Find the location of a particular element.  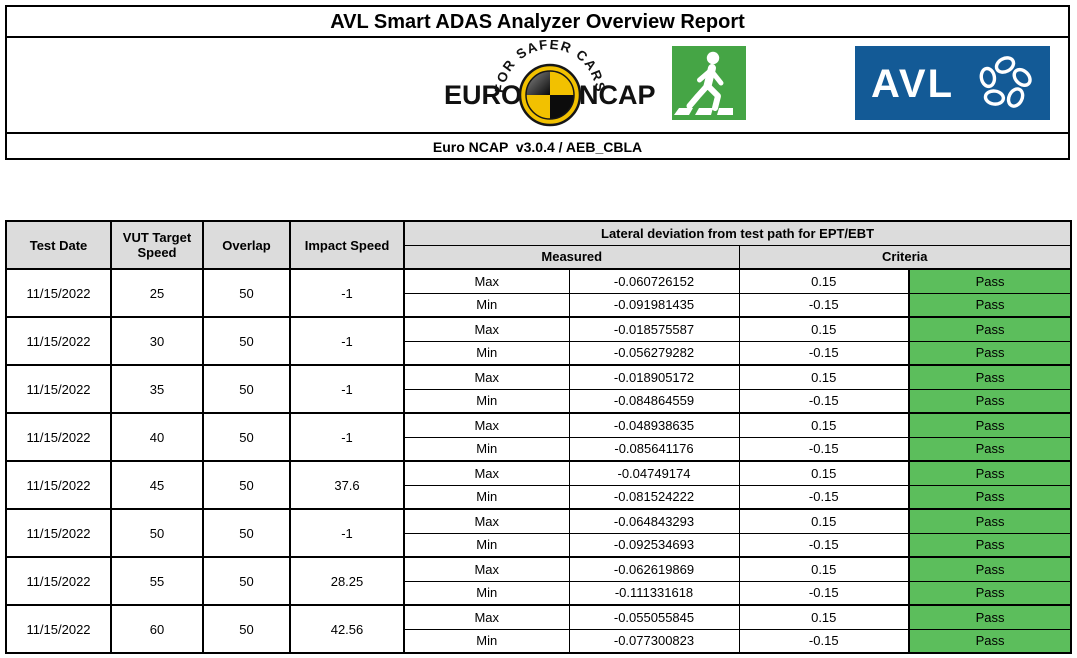

cell-vut-target-speed: 35 is located at coordinates (157, 389).